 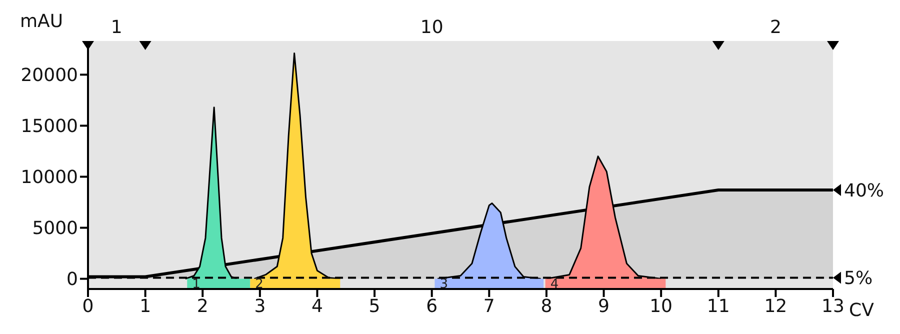 What do you see at coordinates (146, 306) in the screenshot?
I see `x-tick-label: 1` at bounding box center [146, 306].